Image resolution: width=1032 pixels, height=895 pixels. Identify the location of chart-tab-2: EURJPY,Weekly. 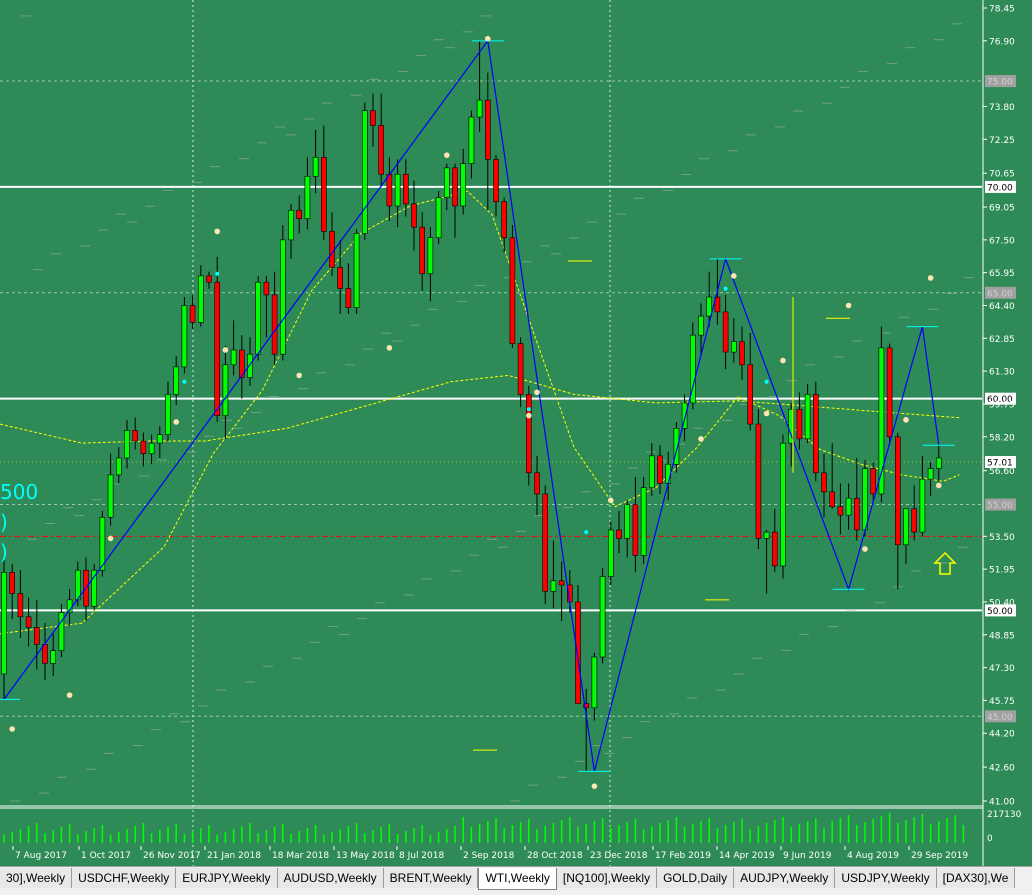
(227, 878).